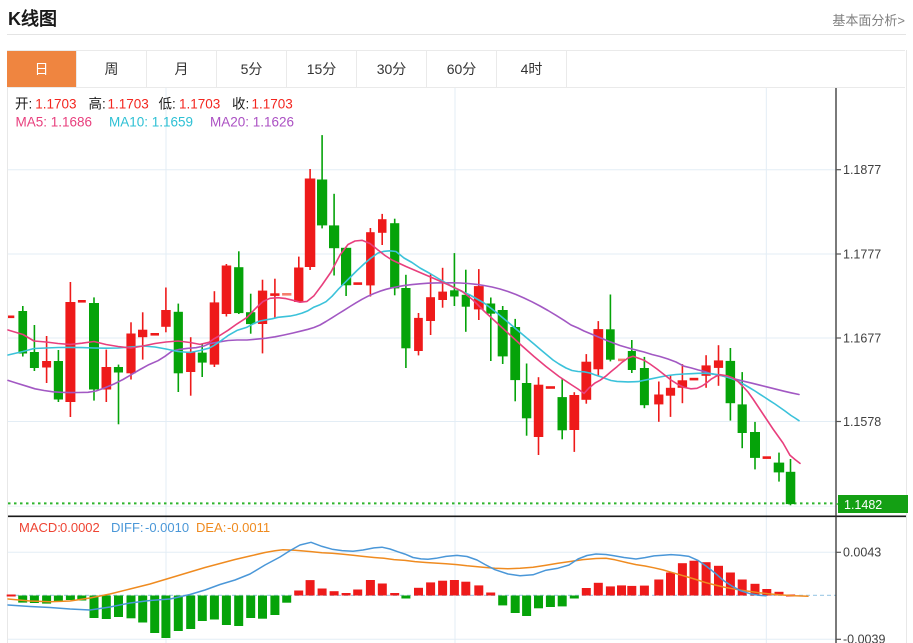 This screenshot has height=643, width=913. What do you see at coordinates (211, 527) in the screenshot?
I see `svg-text: DEA:` at bounding box center [211, 527].